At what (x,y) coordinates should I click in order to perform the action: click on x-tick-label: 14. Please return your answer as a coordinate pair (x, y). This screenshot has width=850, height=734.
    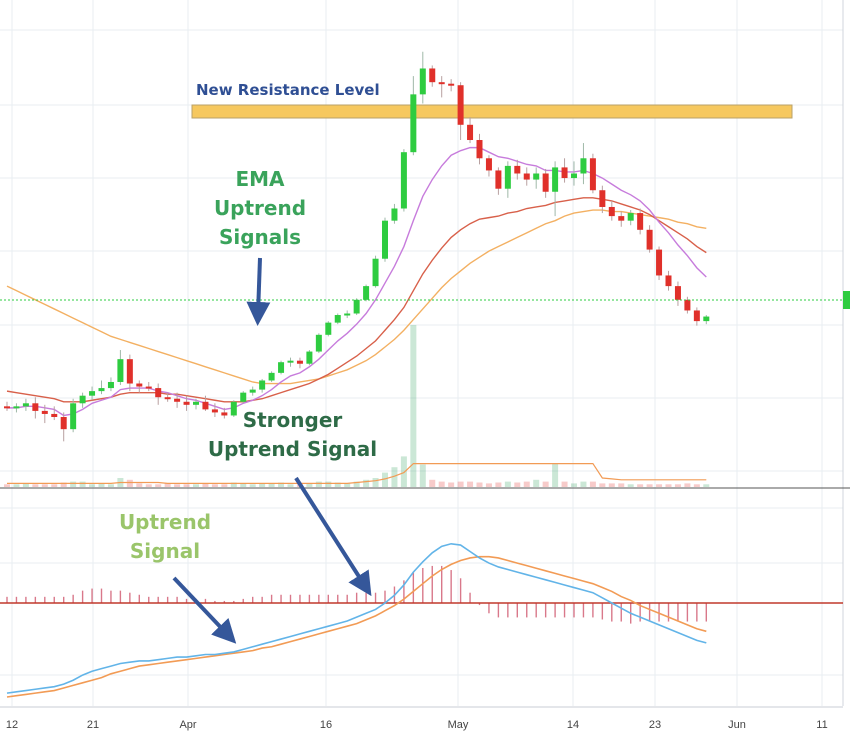
    Looking at the image, I should click on (573, 725).